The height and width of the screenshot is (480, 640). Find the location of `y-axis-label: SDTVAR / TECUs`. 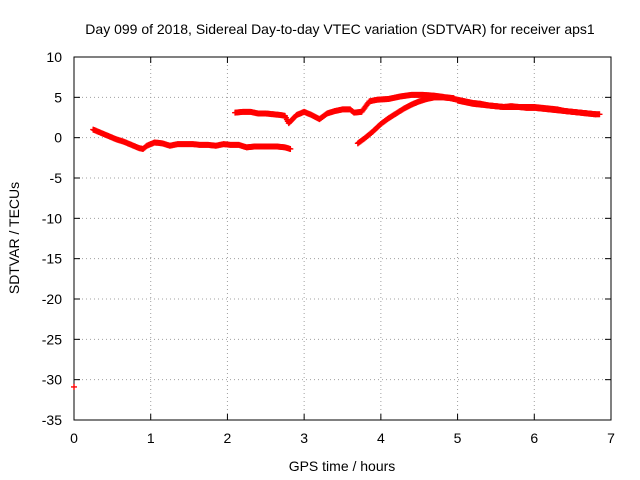

y-axis-label: SDTVAR / TECUs is located at coordinates (14, 238).